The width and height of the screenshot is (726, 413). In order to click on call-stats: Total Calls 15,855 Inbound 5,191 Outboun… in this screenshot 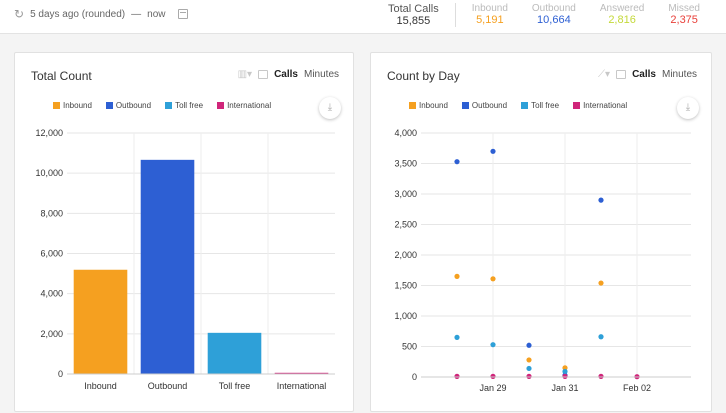, I will do `click(544, 15)`.